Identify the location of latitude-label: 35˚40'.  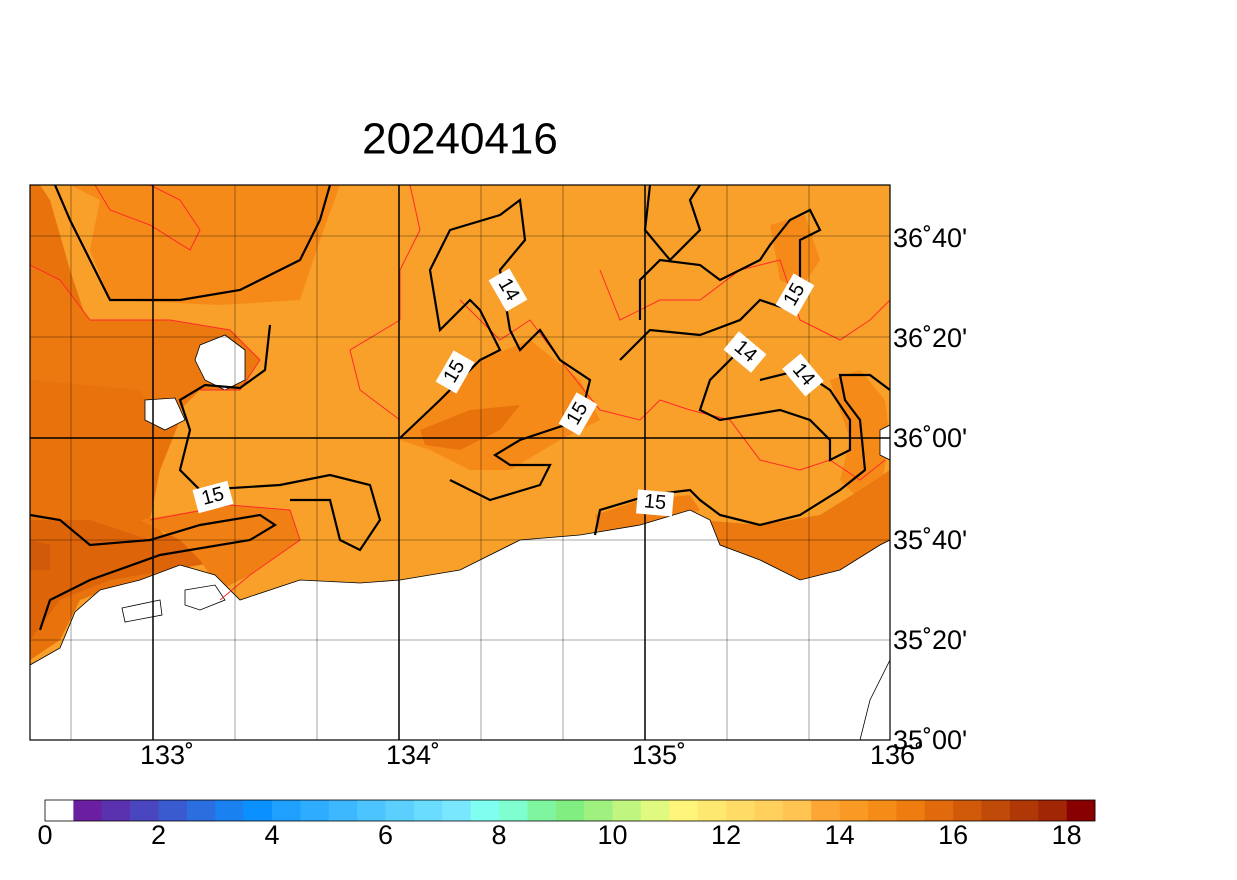
(930, 540).